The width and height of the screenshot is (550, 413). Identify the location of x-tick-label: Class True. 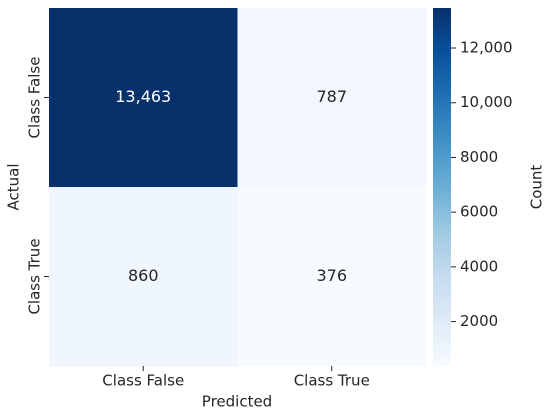
(332, 381).